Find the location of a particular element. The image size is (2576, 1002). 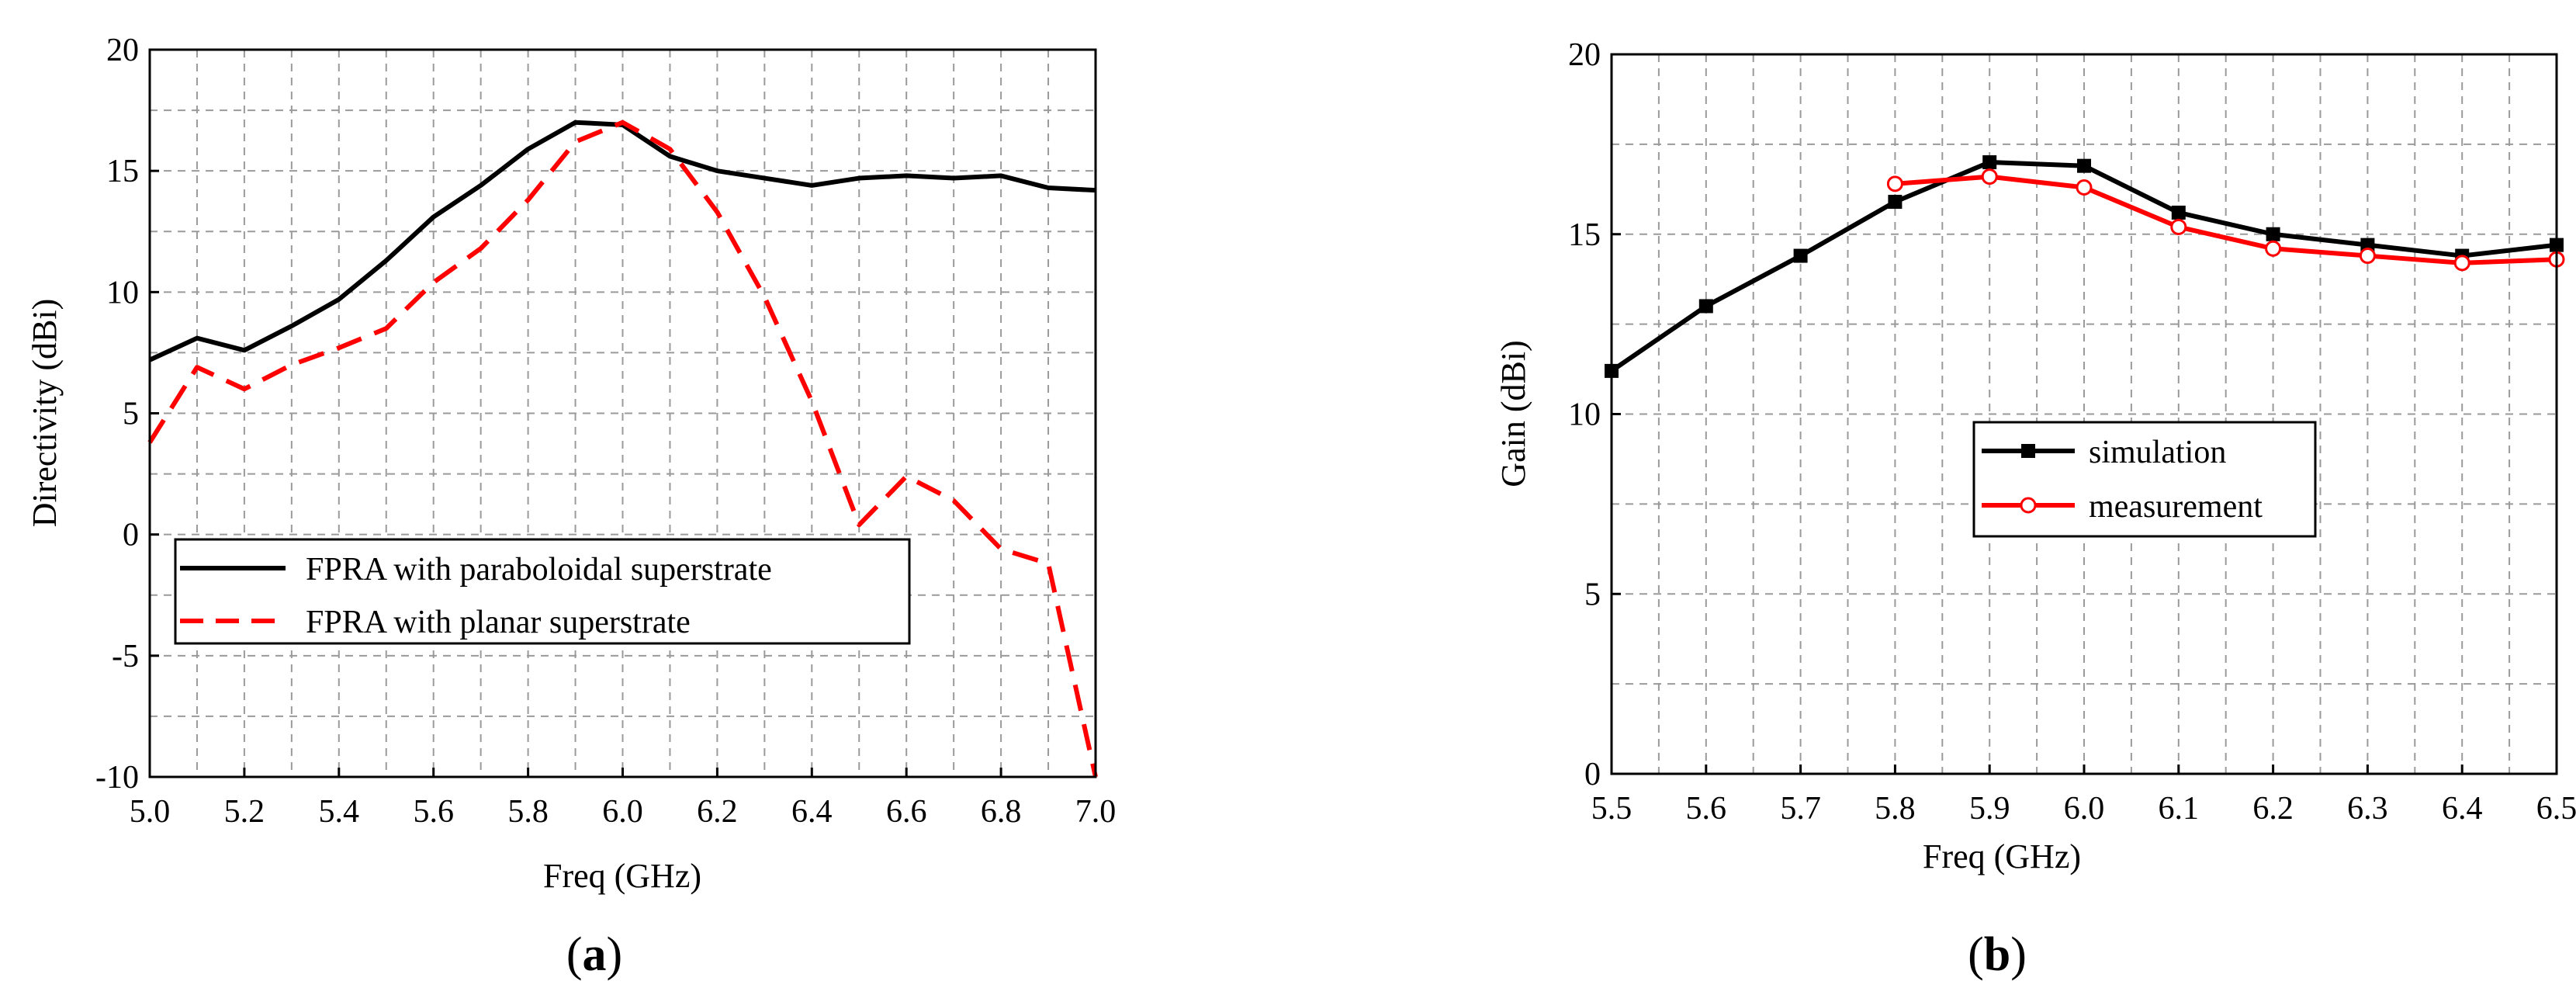

x-tick-label: 6.1 is located at coordinates (2179, 809).